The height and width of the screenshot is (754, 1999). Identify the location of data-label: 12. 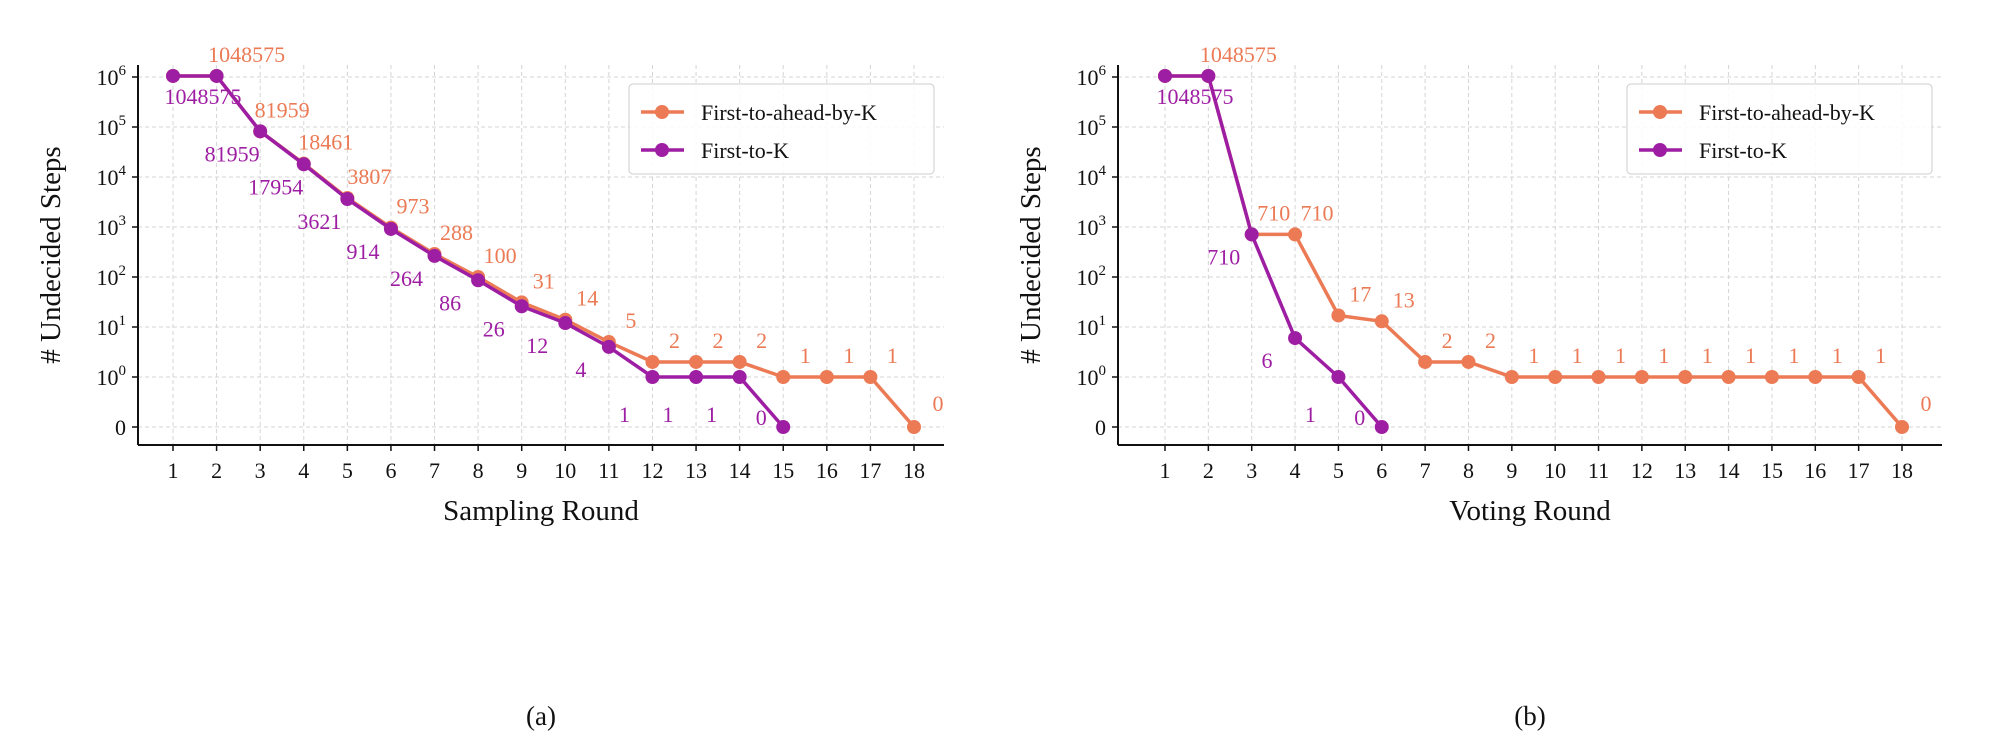
(537, 345).